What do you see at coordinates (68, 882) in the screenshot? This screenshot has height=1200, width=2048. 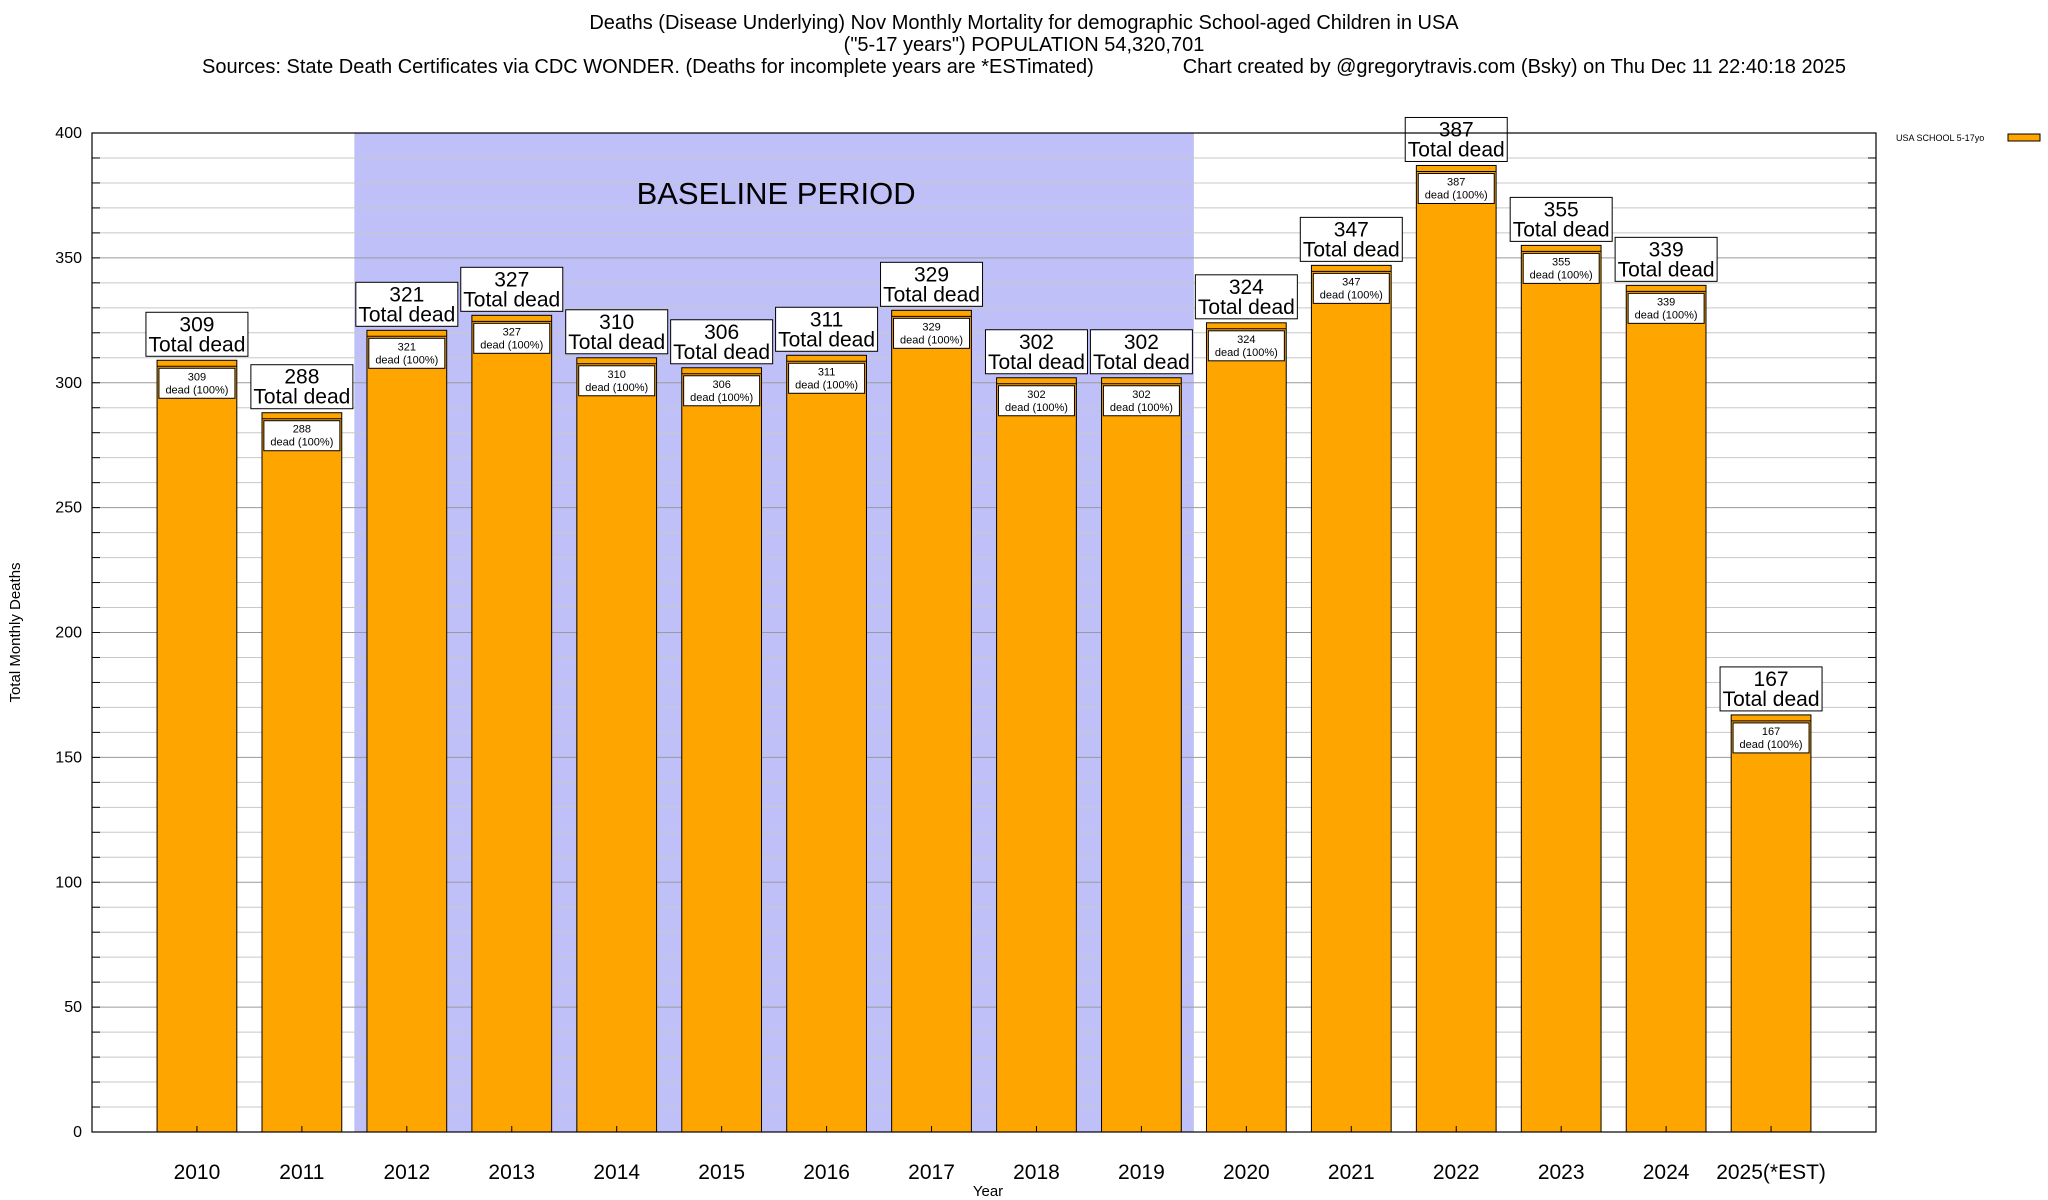 I see `y-tick-label: 100` at bounding box center [68, 882].